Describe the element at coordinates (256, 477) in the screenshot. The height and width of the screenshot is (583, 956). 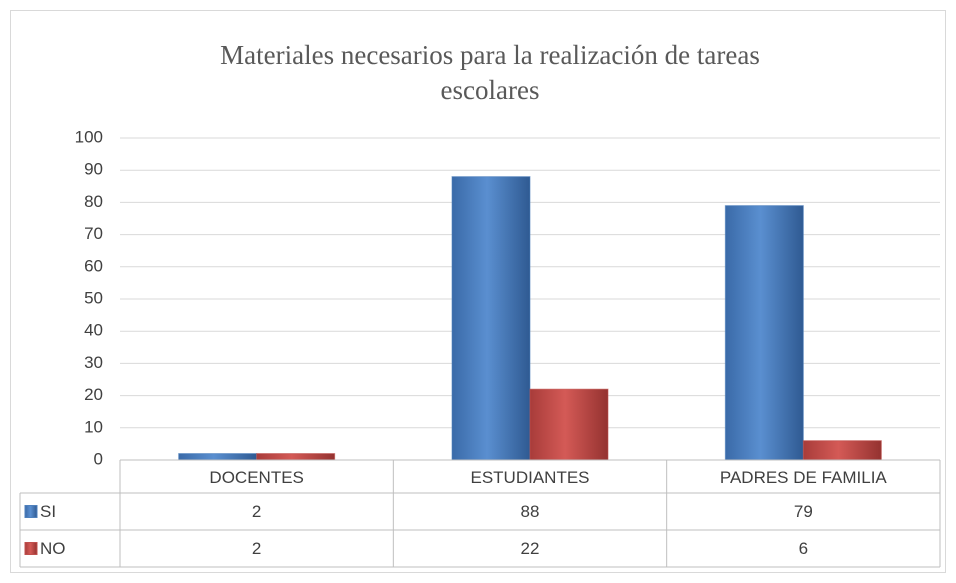
I see `x-tick-label: DOCENTES` at that location.